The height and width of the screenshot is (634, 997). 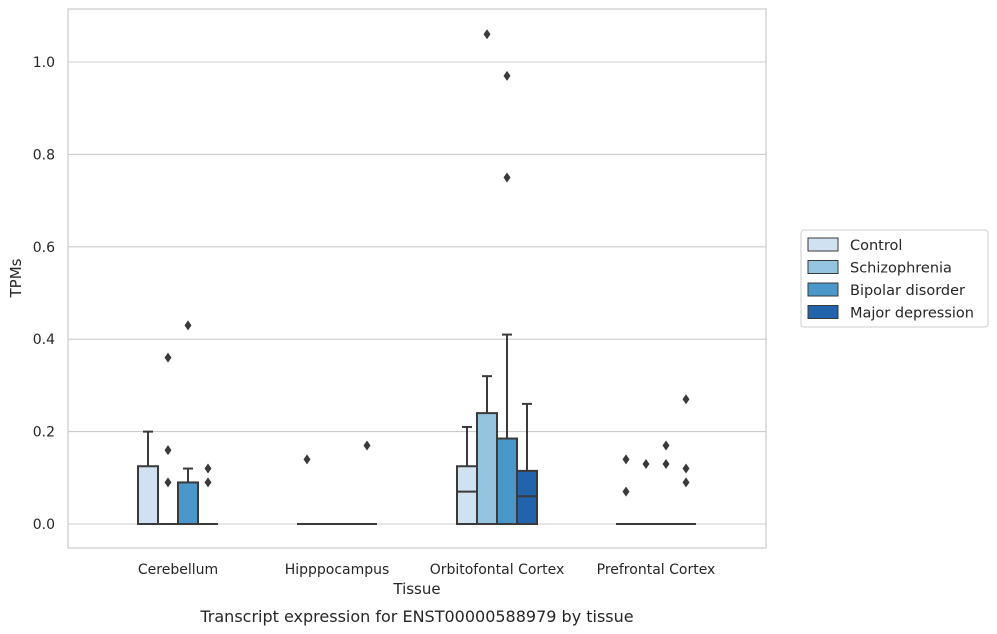 I want to click on y-tick-label: 0.6, so click(x=44, y=248).